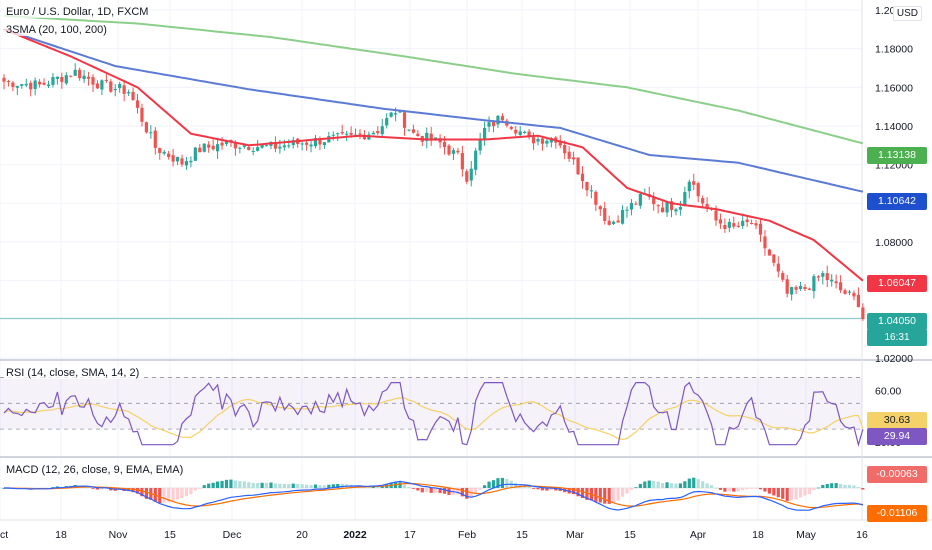 The width and height of the screenshot is (932, 550). I want to click on sma-indicator-label: 3SMA (20, 100, 200), so click(56, 30).